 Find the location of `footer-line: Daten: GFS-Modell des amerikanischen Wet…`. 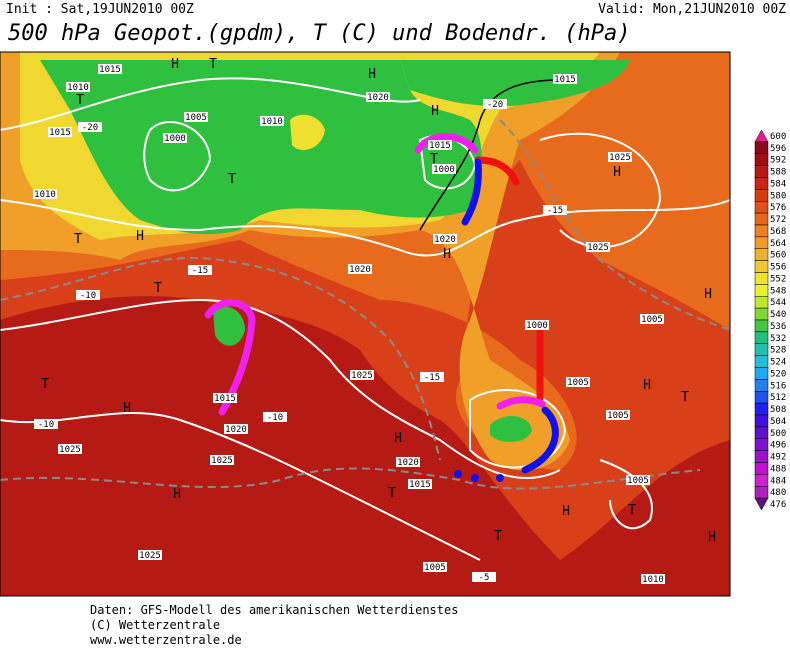

footer-line: Daten: GFS-Modell des amerikanischen Wet… is located at coordinates (274, 610).